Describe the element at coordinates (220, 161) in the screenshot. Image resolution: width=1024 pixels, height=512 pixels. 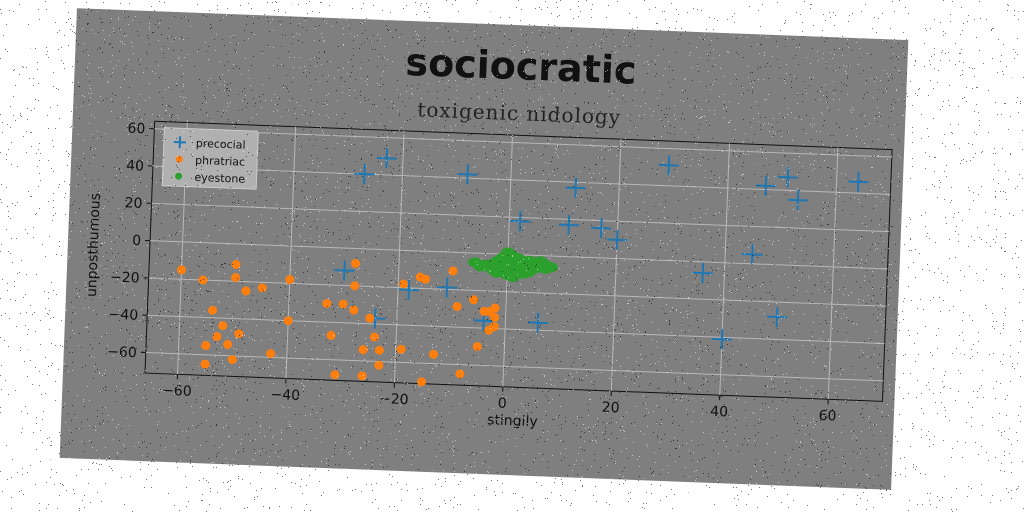
I see `legend-label: phratriac` at that location.